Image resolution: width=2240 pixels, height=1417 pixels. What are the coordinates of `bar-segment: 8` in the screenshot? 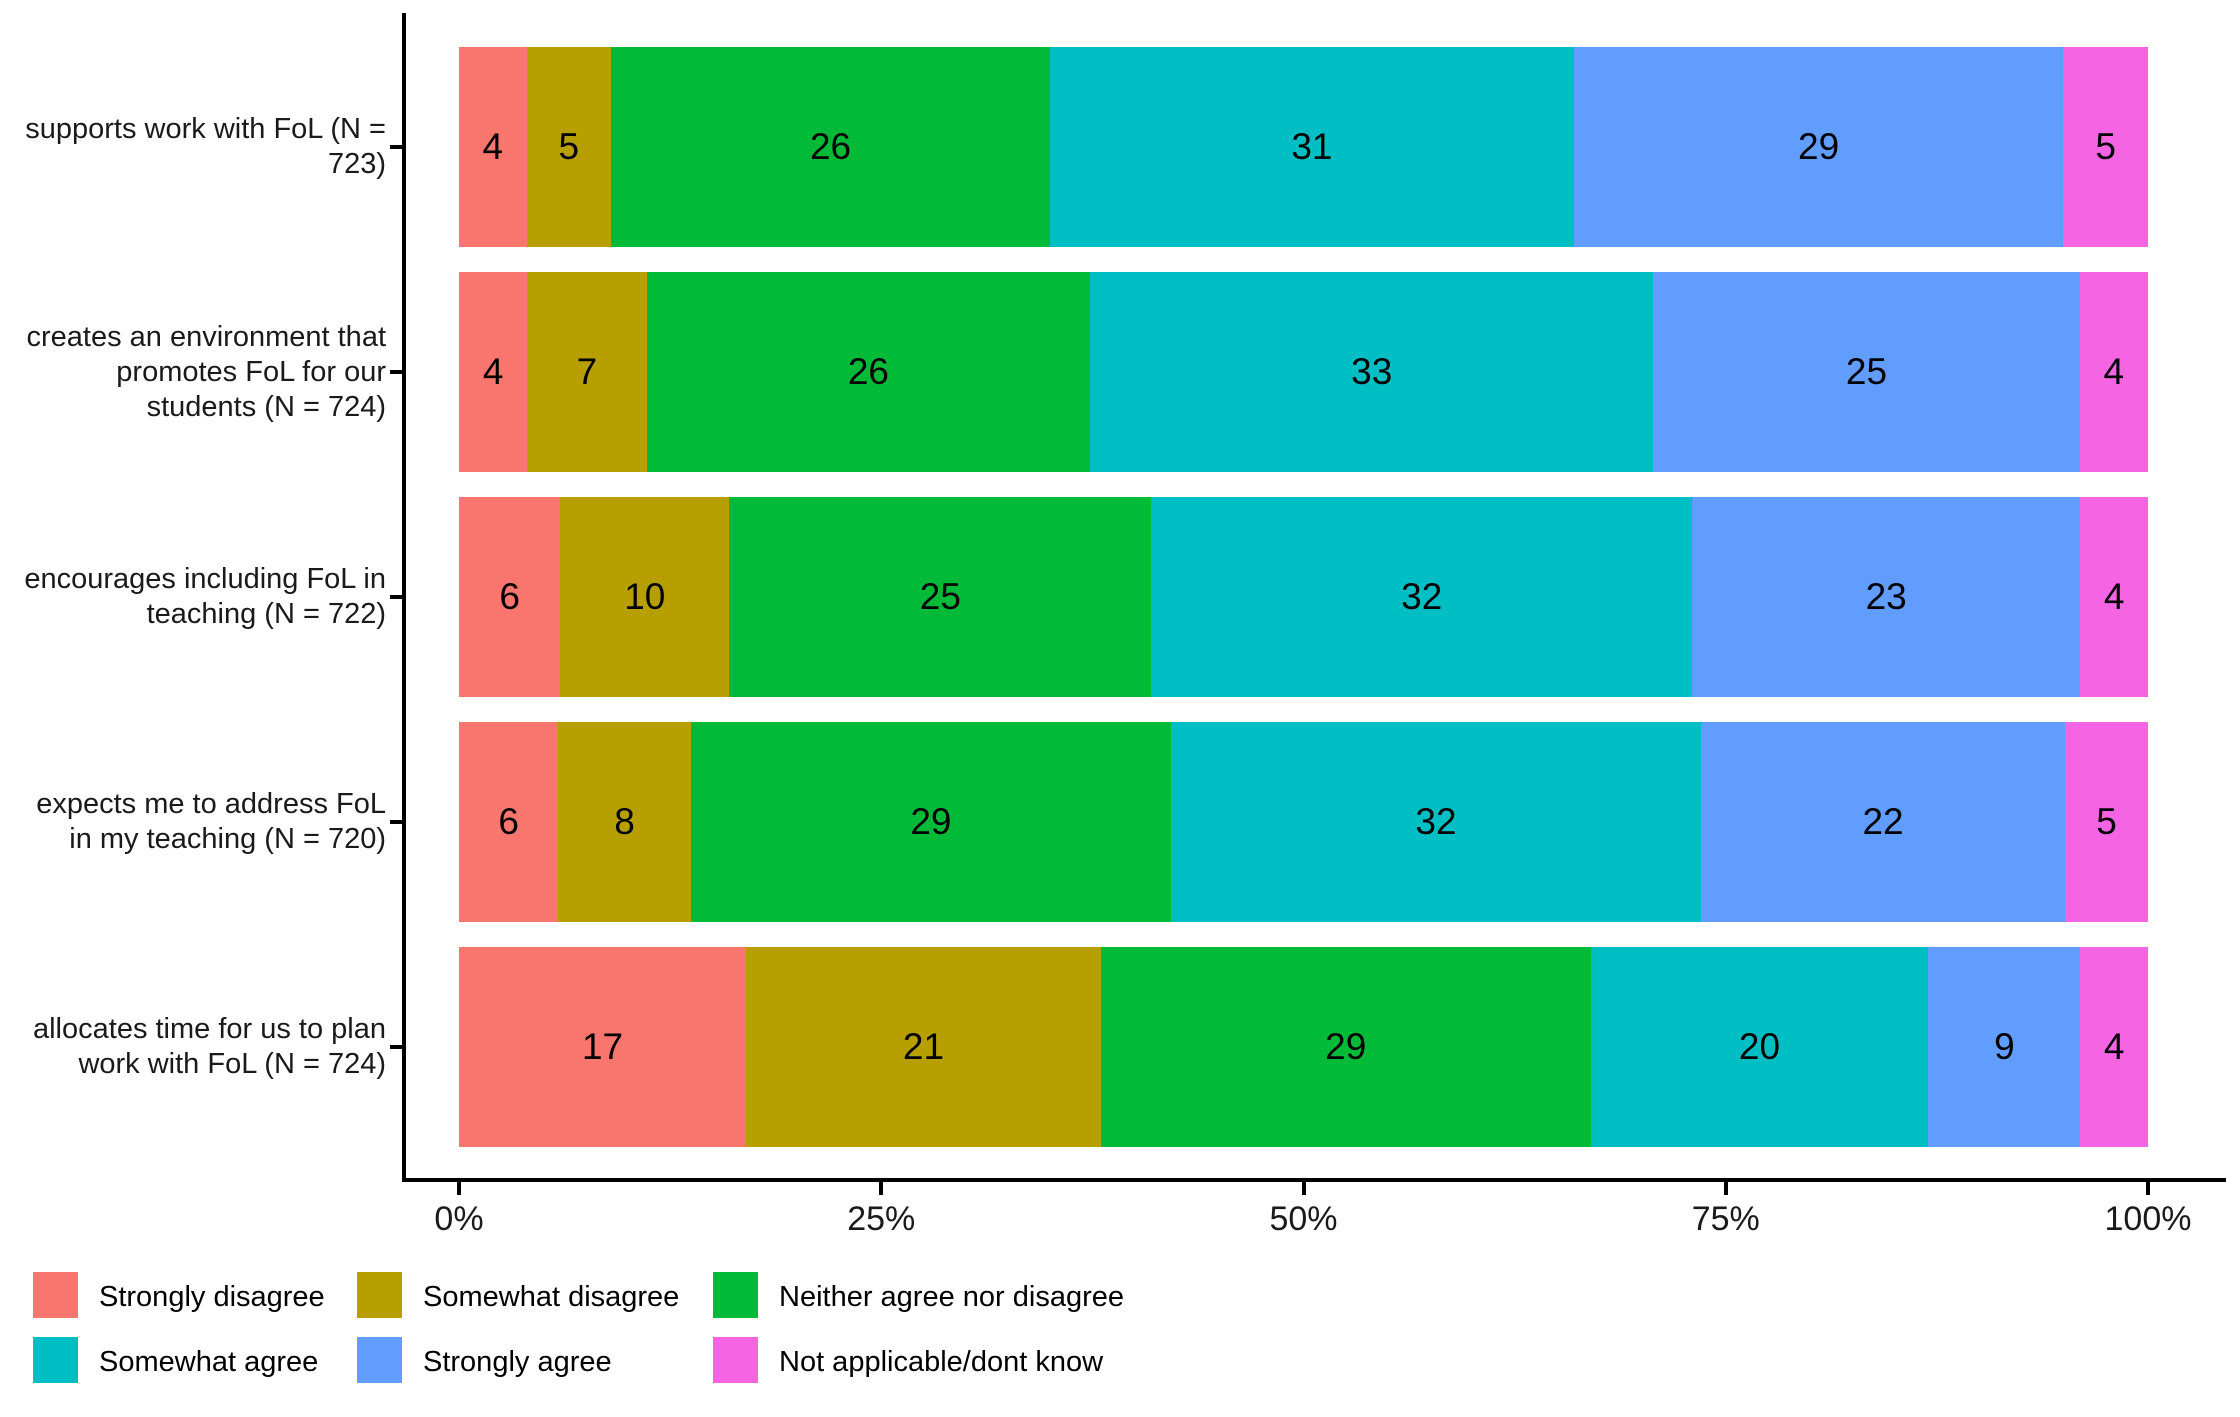 It's located at (624, 822).